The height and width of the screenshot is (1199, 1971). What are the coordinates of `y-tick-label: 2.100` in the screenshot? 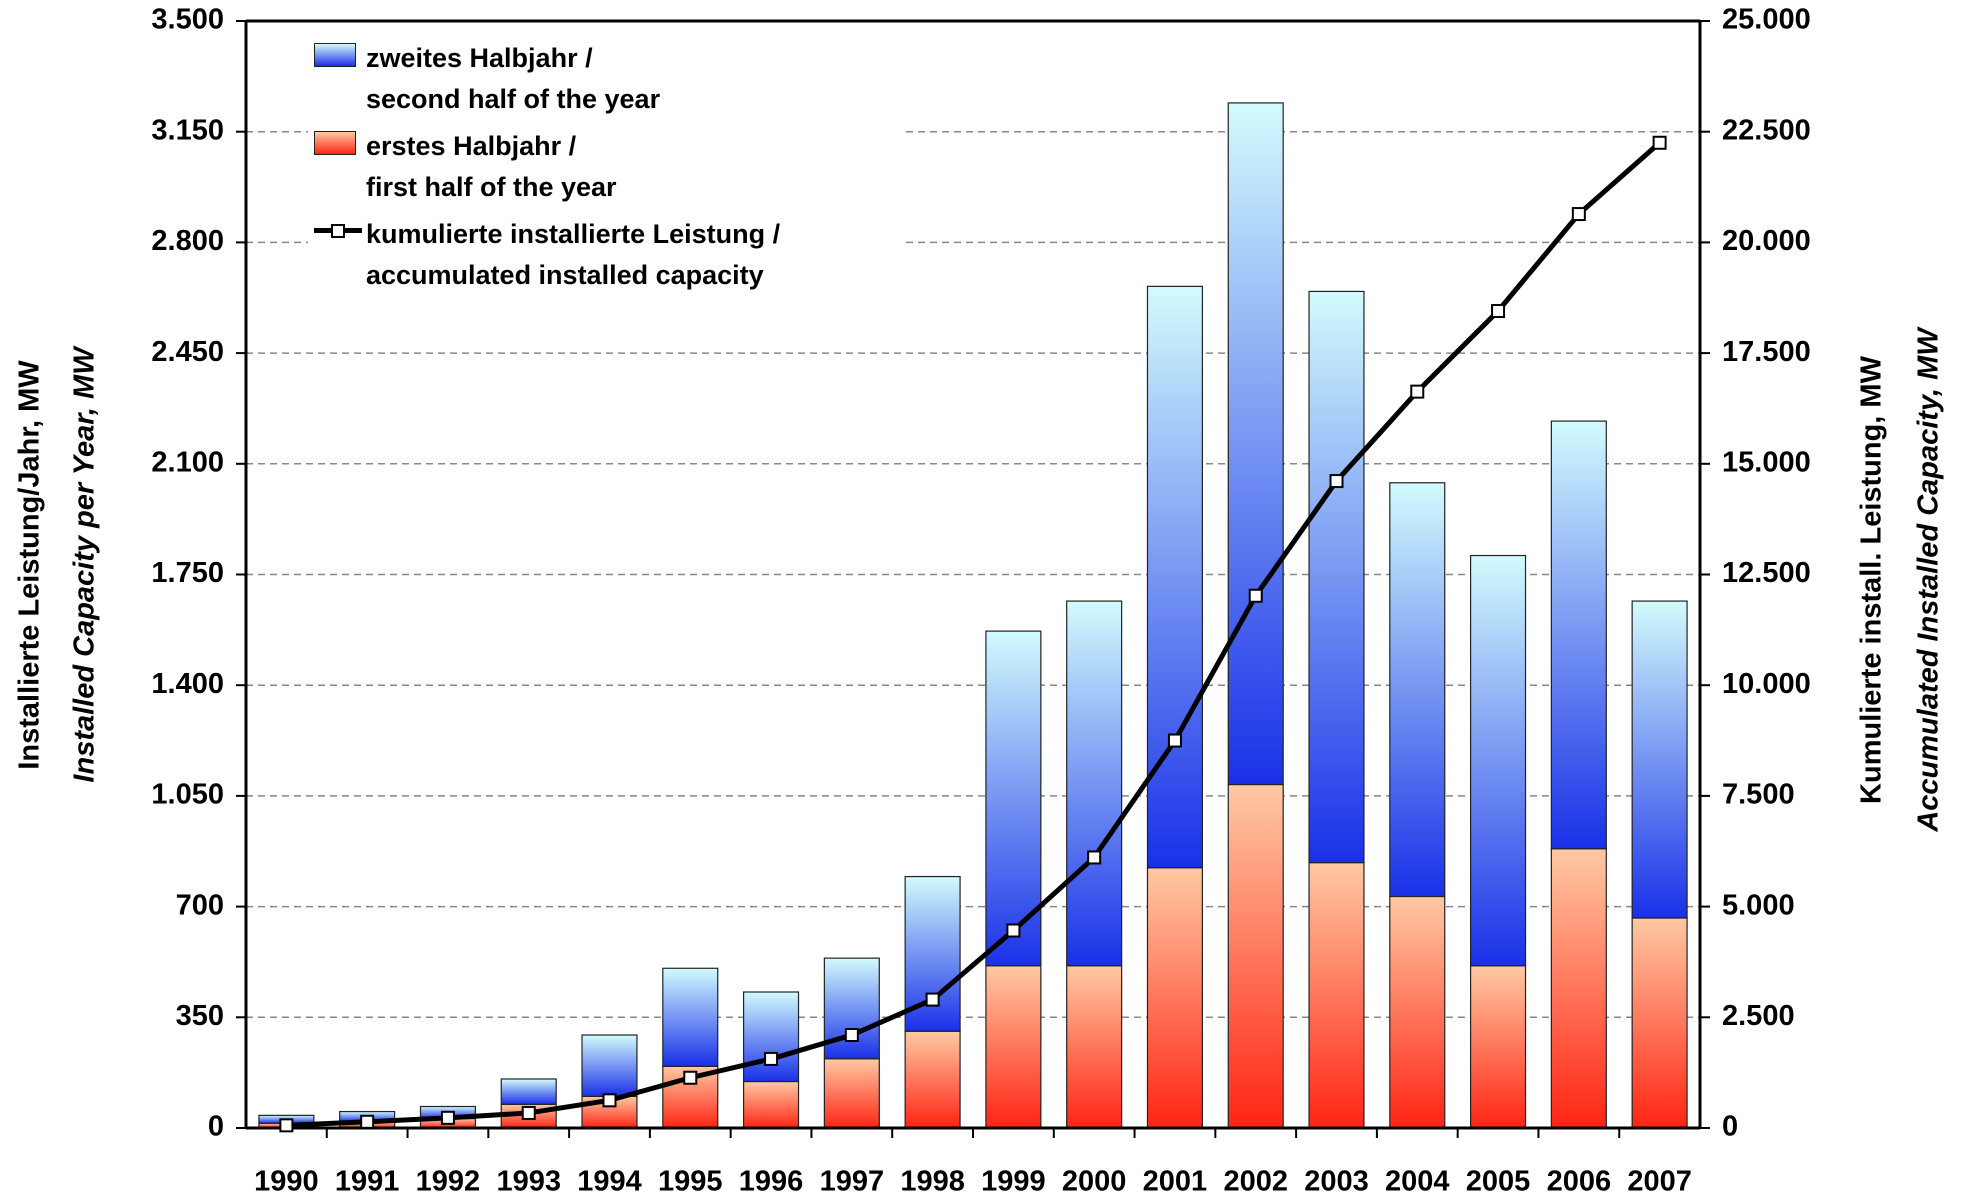 It's located at (187, 462).